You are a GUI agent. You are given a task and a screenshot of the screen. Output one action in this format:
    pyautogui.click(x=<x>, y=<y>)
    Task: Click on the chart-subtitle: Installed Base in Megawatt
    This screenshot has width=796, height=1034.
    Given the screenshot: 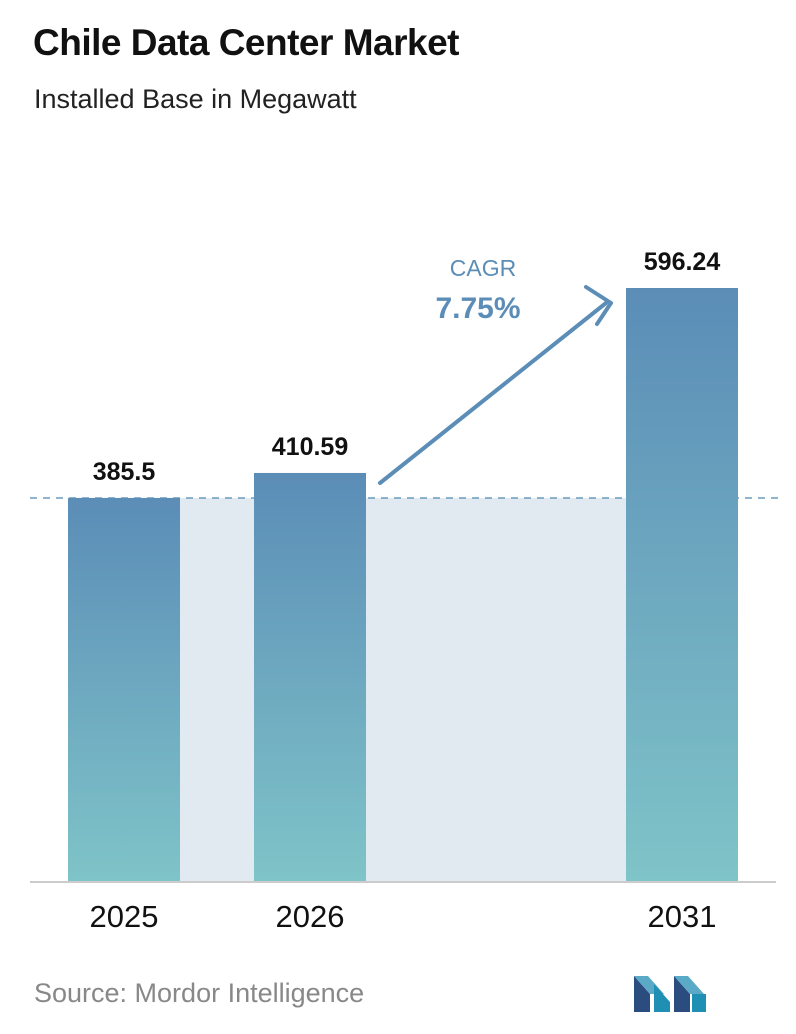 What is the action you would take?
    pyautogui.click(x=195, y=99)
    